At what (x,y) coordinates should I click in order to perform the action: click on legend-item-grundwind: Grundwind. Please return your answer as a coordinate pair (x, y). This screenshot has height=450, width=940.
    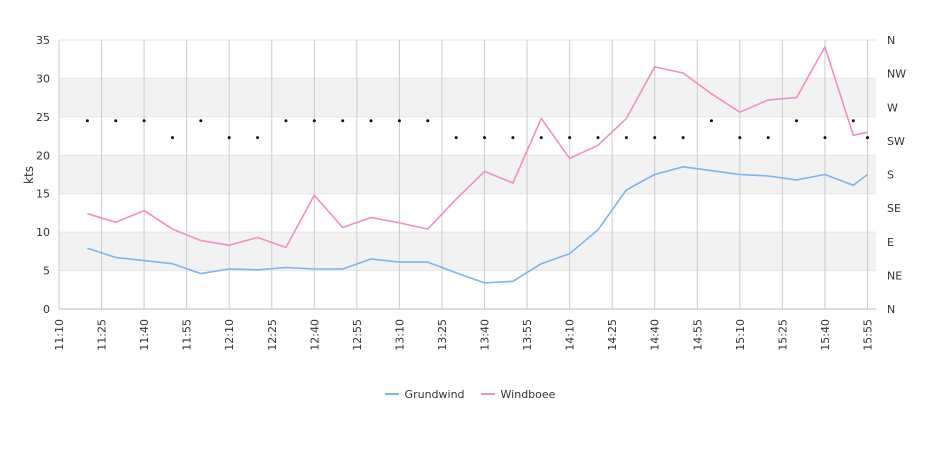
    Looking at the image, I should click on (424, 394).